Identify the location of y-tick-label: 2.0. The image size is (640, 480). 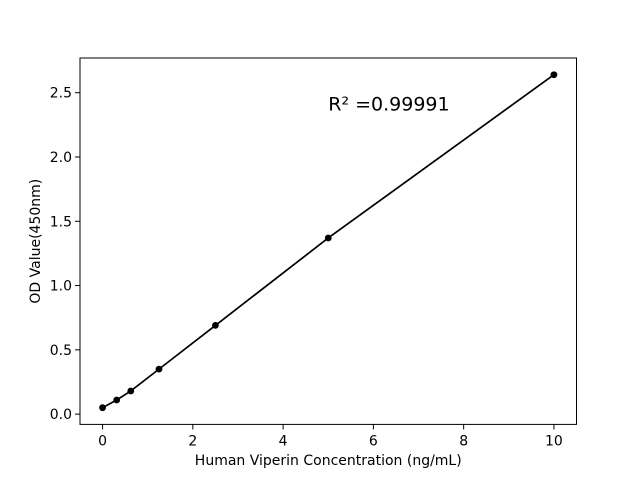
(61, 158).